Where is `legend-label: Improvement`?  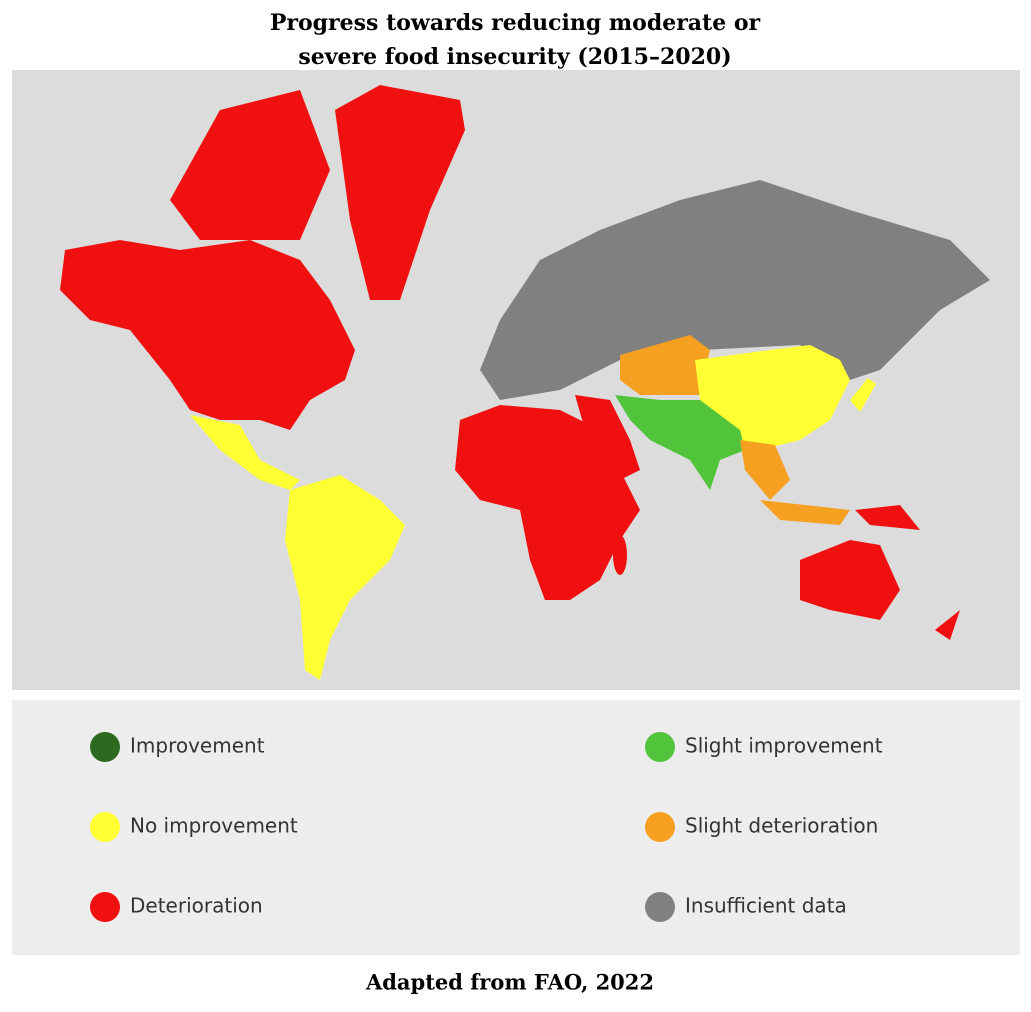
legend-label: Improvement is located at coordinates (197, 746).